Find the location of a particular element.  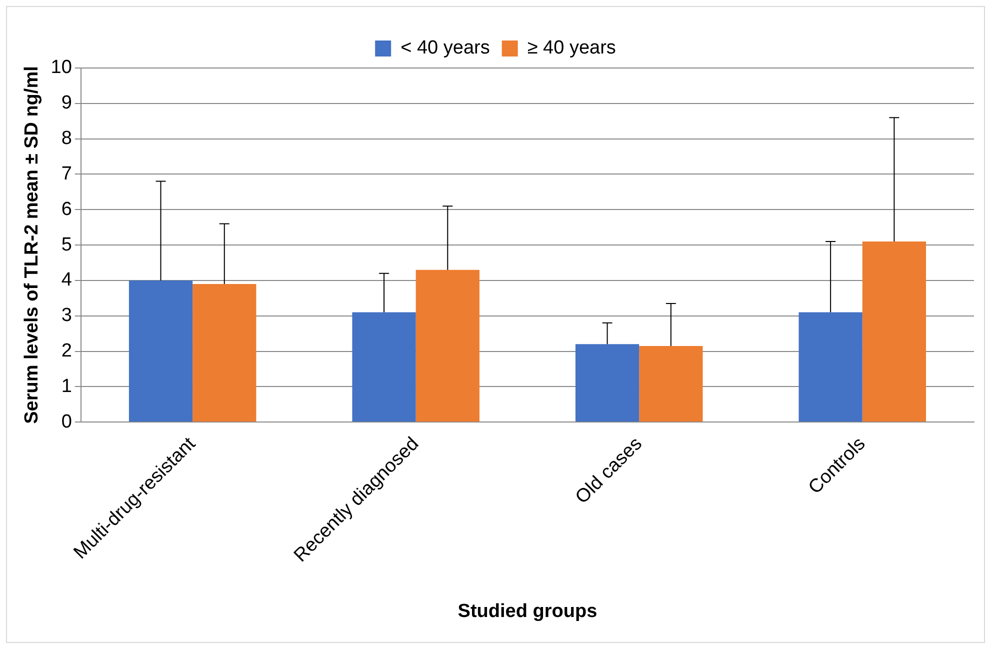

y-tick-label: 4 is located at coordinates (66, 280).